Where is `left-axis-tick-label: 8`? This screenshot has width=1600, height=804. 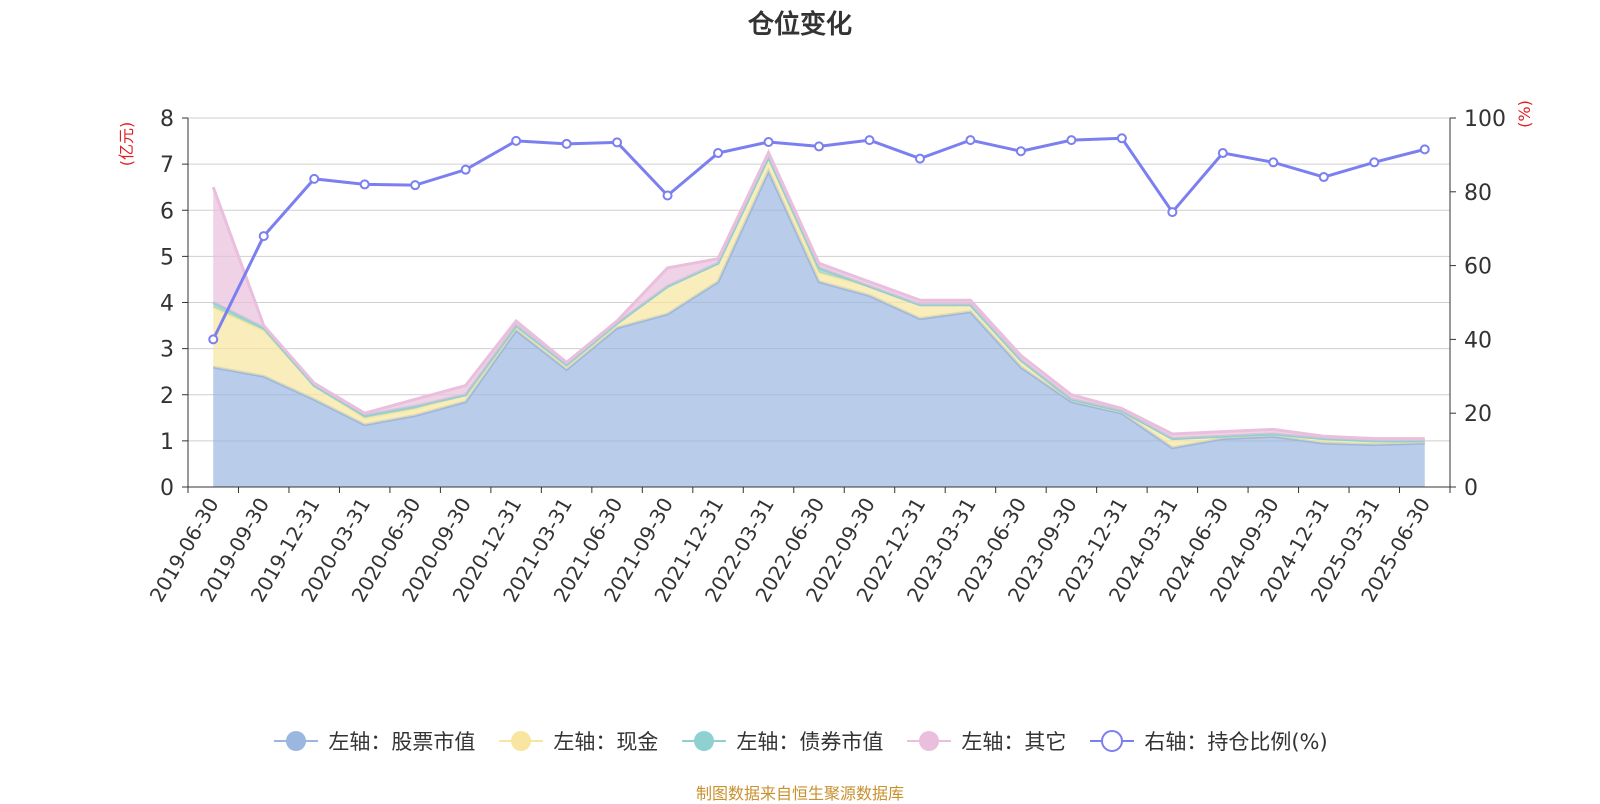 left-axis-tick-label: 8 is located at coordinates (167, 119).